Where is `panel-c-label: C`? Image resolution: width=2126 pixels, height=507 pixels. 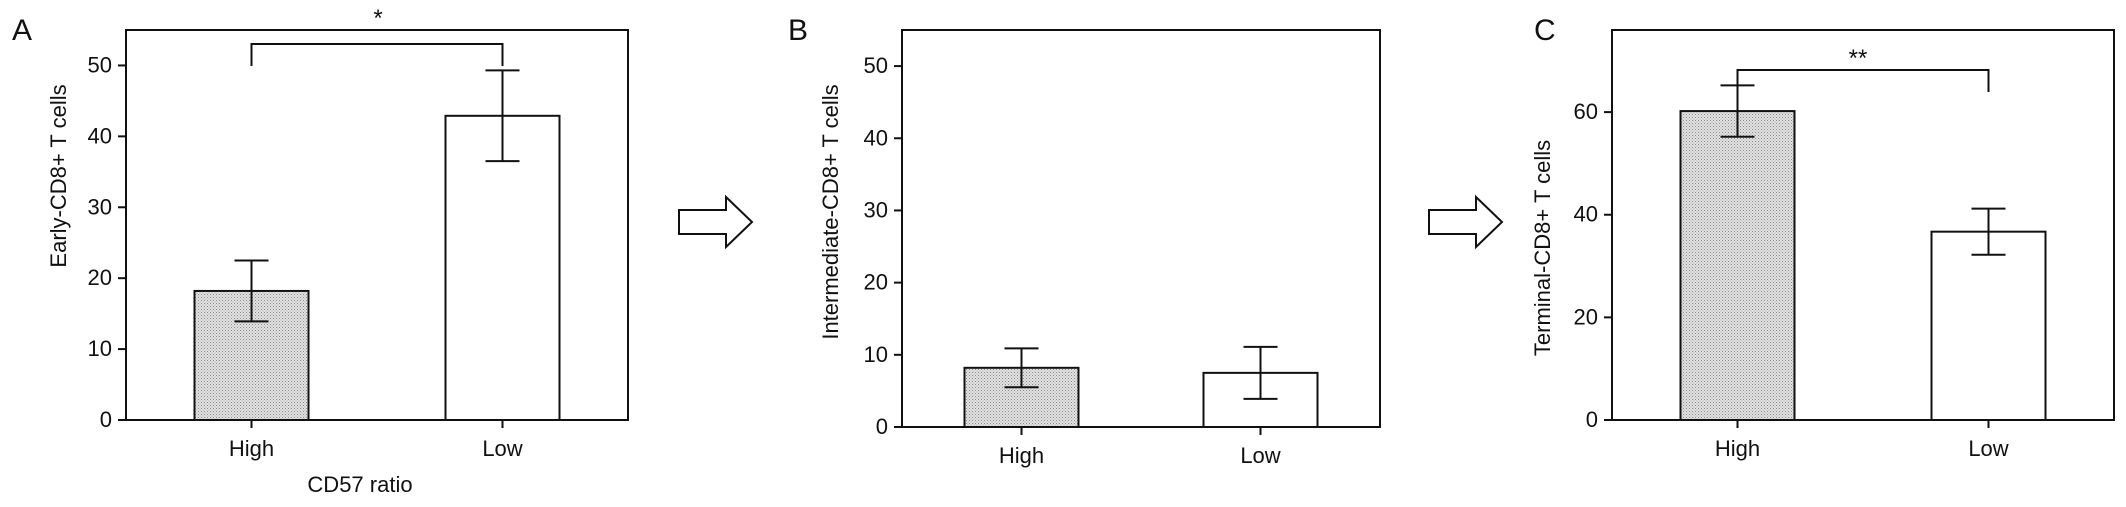 panel-c-label: C is located at coordinates (1545, 30).